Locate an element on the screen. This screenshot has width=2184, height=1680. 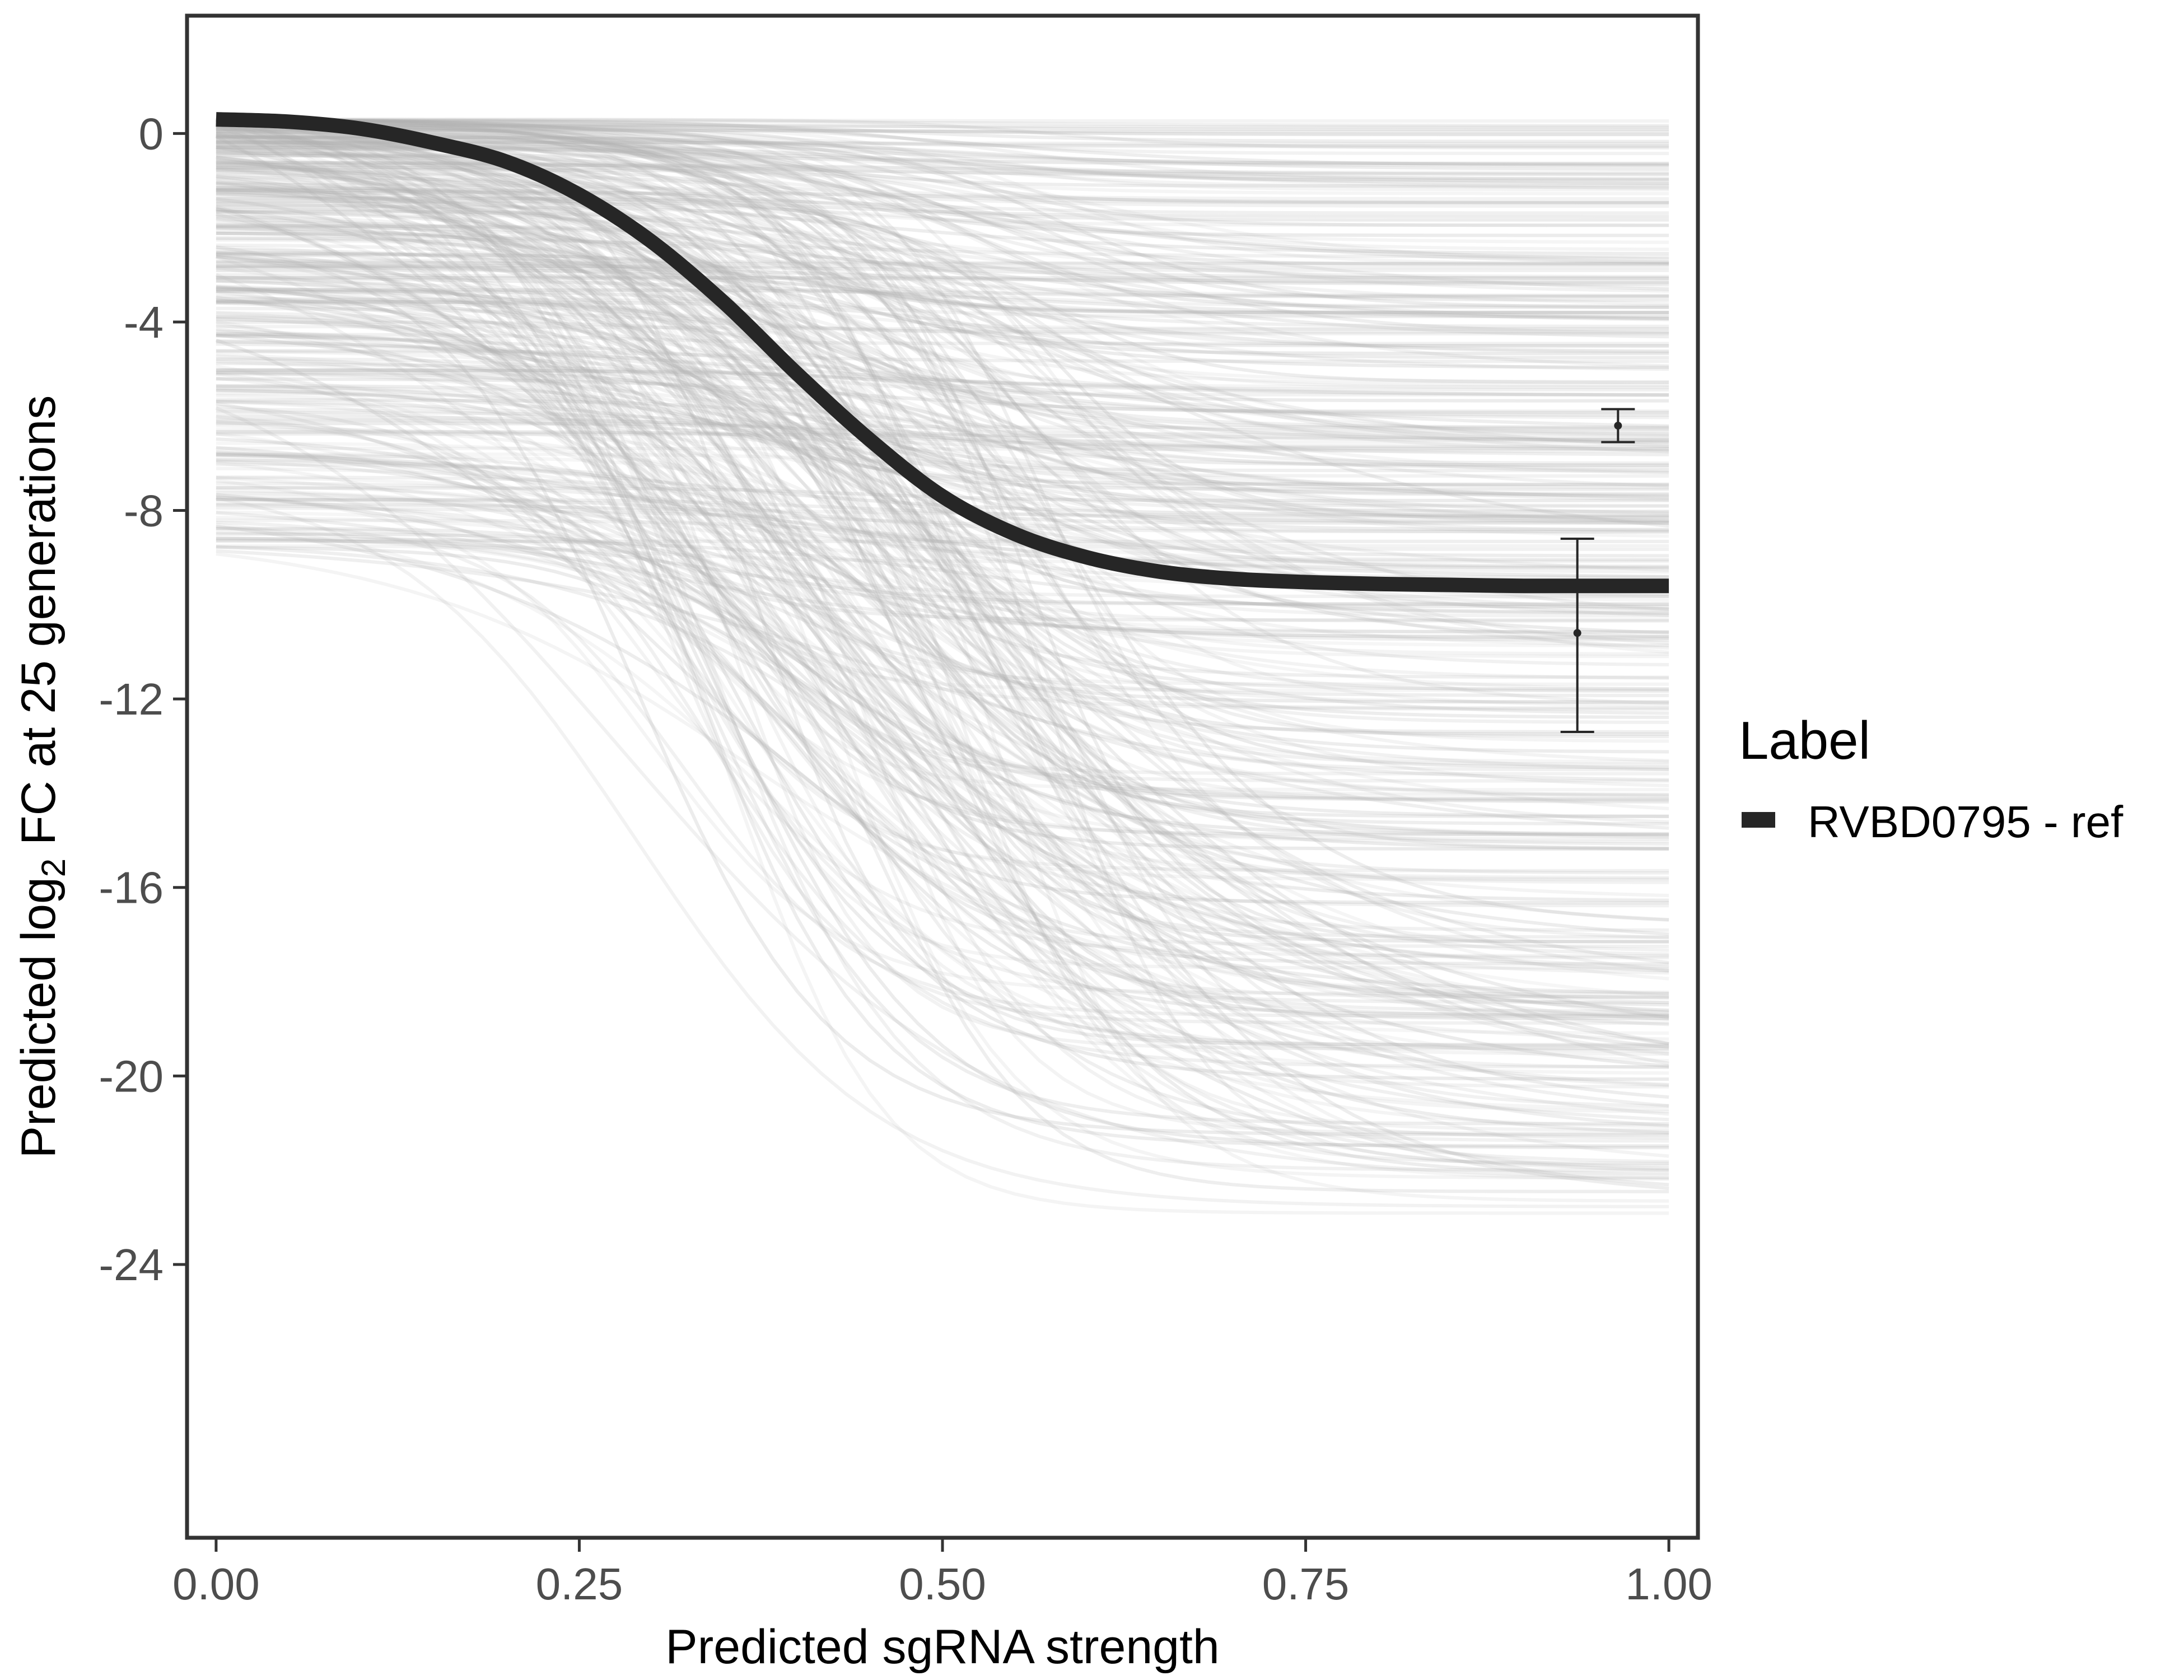
y-tick-label: 0 is located at coordinates (151, 134).